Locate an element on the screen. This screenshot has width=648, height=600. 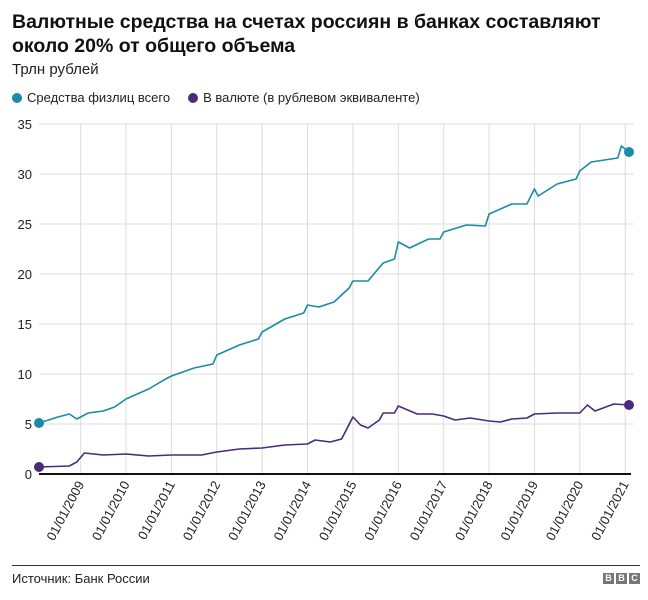
chart-subtitle: Трлн рублей is located at coordinates (55, 69).